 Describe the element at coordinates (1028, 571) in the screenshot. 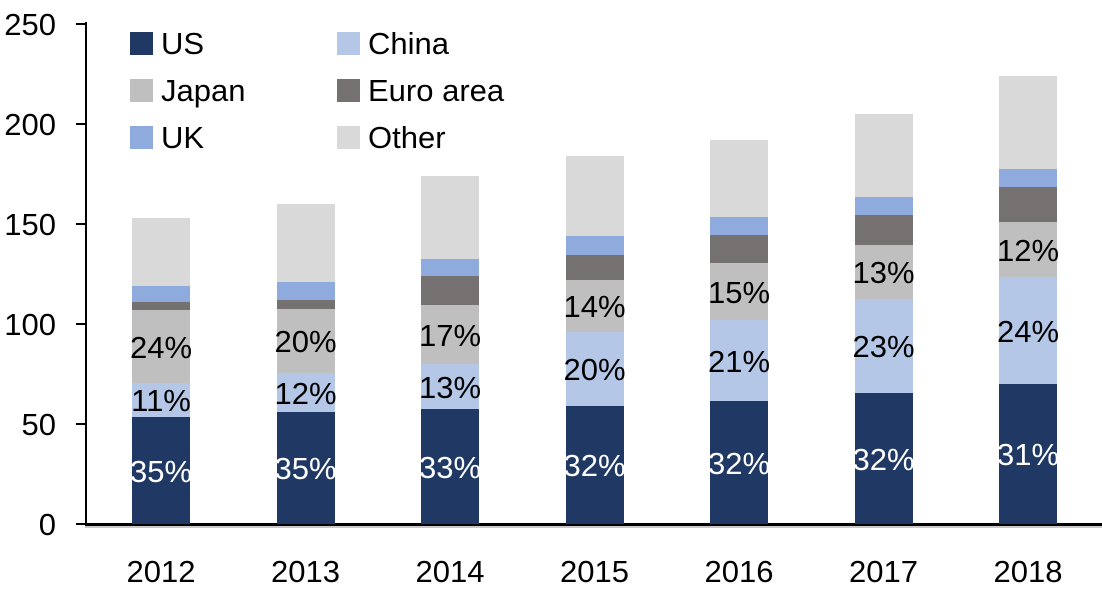

I see `x-tick-label-2018: 2018` at that location.